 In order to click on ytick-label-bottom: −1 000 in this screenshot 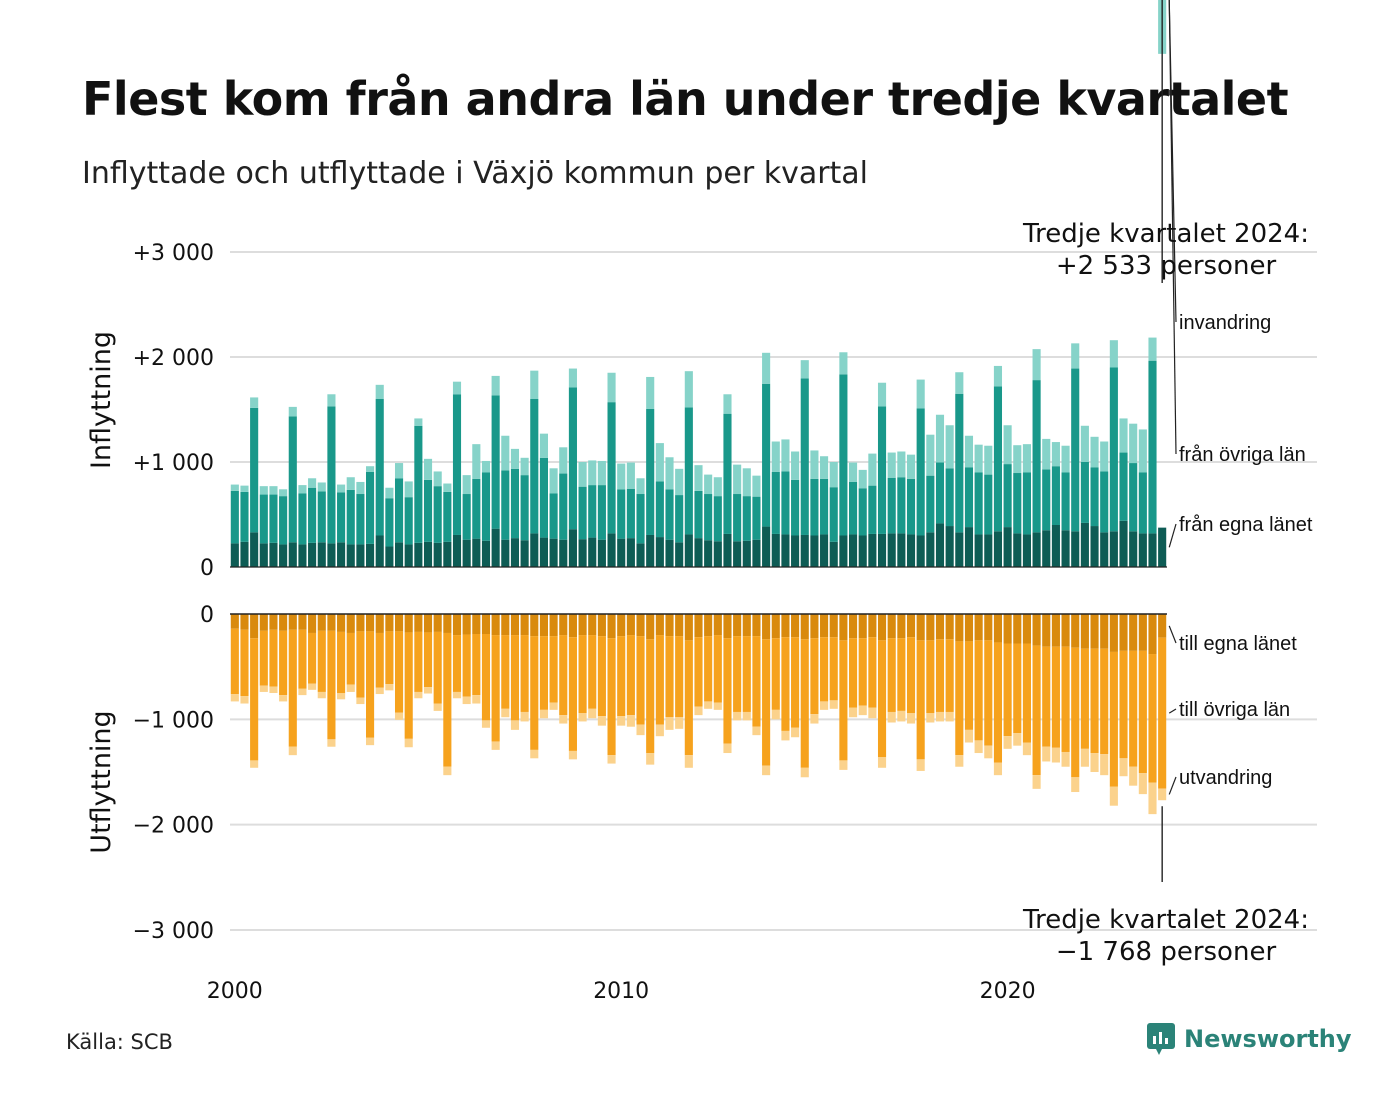, I will do `click(173, 720)`.